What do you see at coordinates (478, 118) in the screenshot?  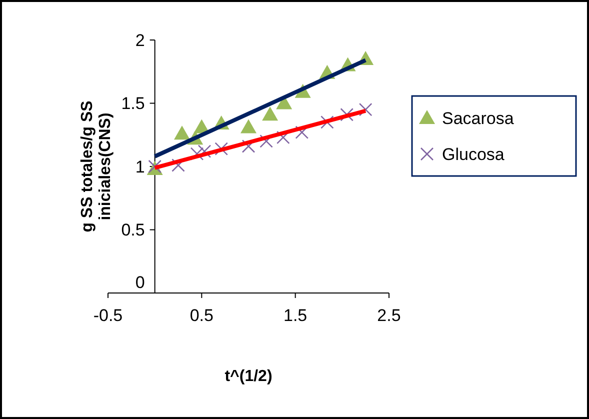 I see `legend-label: Sacarosa` at bounding box center [478, 118].